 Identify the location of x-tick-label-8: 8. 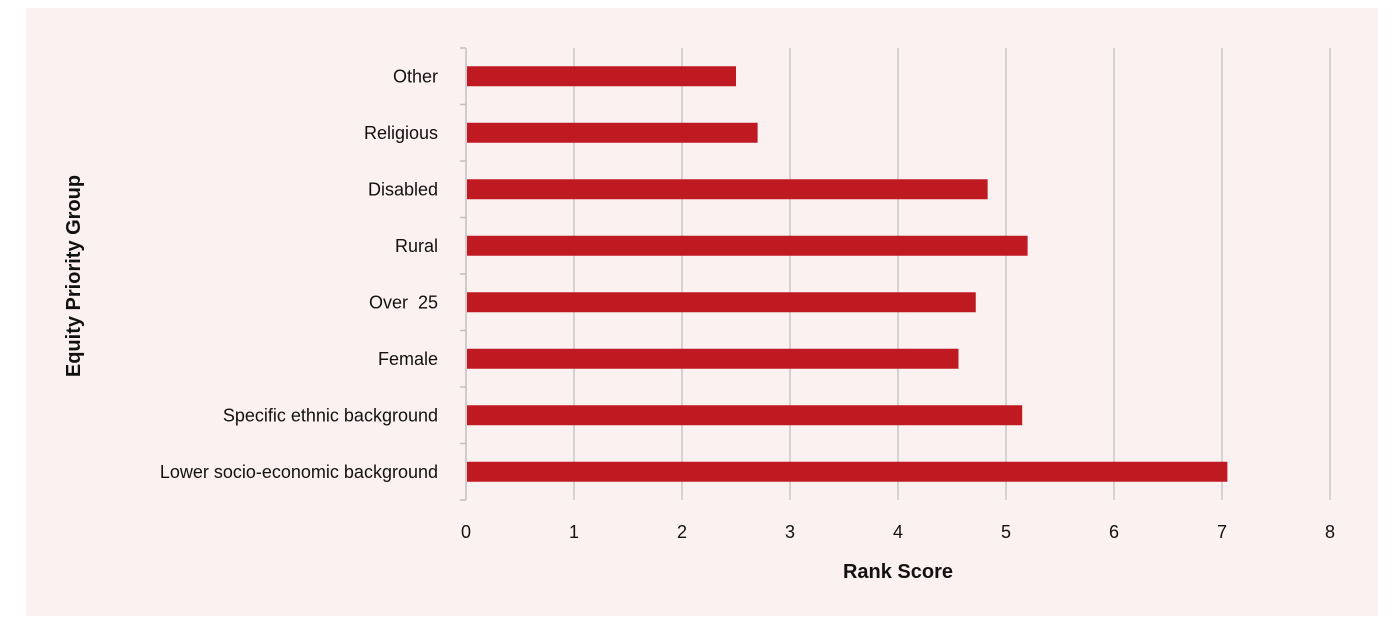
(1330, 532).